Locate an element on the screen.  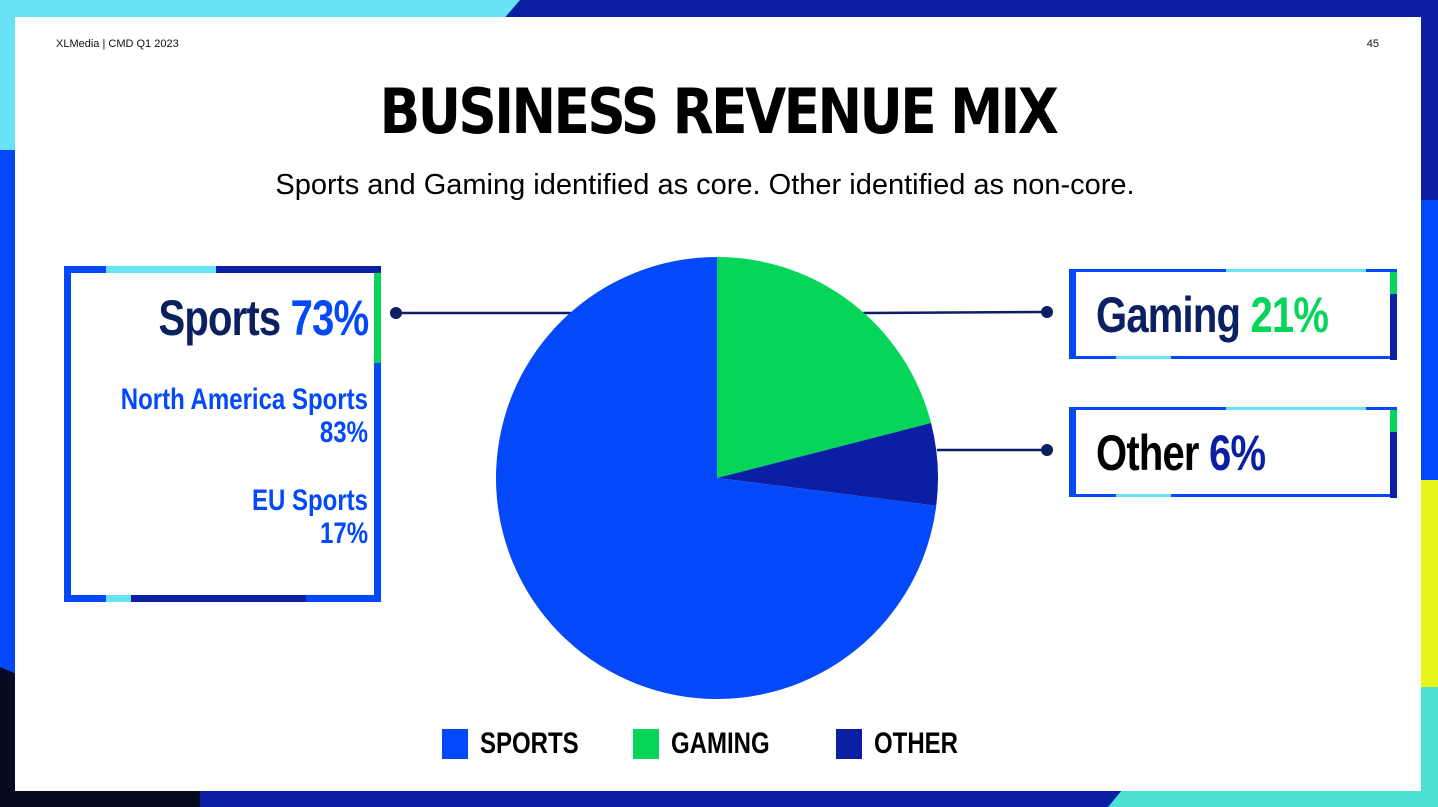
slide-title: BUSINESS REVENUE MIX is located at coordinates (719, 111).